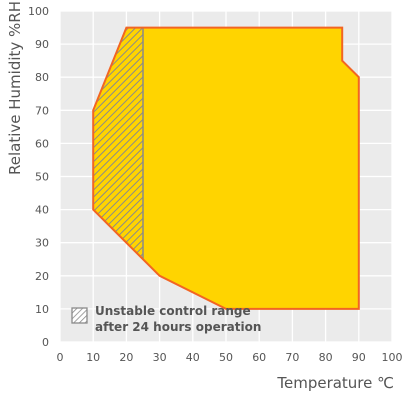  I want to click on x-tick-label: 90, so click(359, 357).